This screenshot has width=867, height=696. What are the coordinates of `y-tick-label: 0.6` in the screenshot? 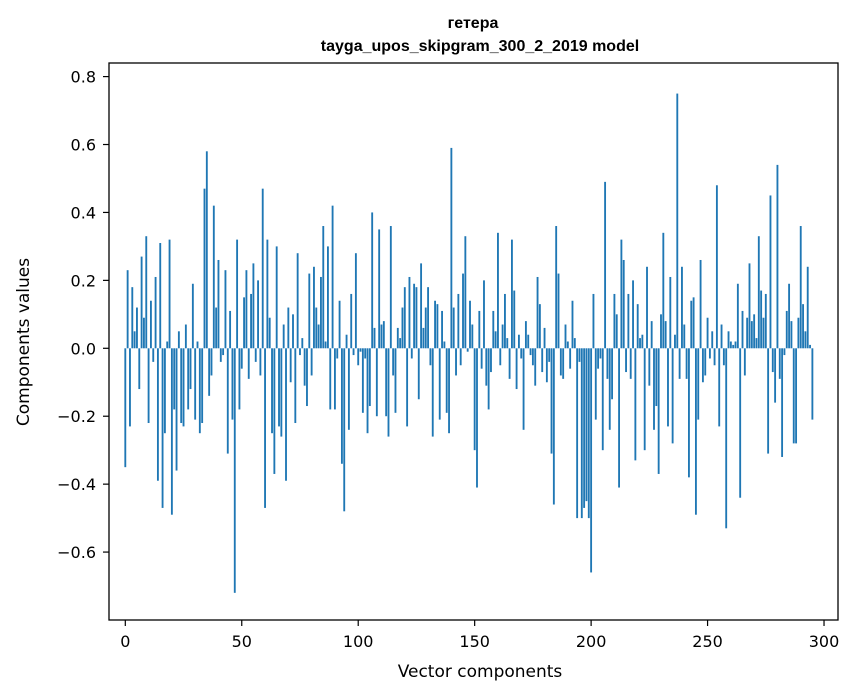 It's located at (83, 145).